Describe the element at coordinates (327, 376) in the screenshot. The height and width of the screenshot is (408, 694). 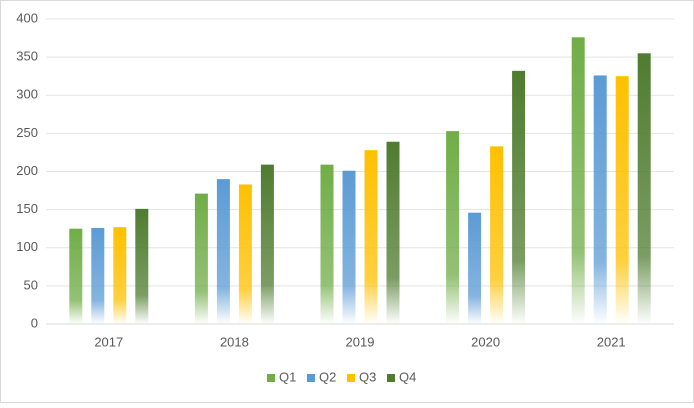
I see `legend-label: Q2` at that location.